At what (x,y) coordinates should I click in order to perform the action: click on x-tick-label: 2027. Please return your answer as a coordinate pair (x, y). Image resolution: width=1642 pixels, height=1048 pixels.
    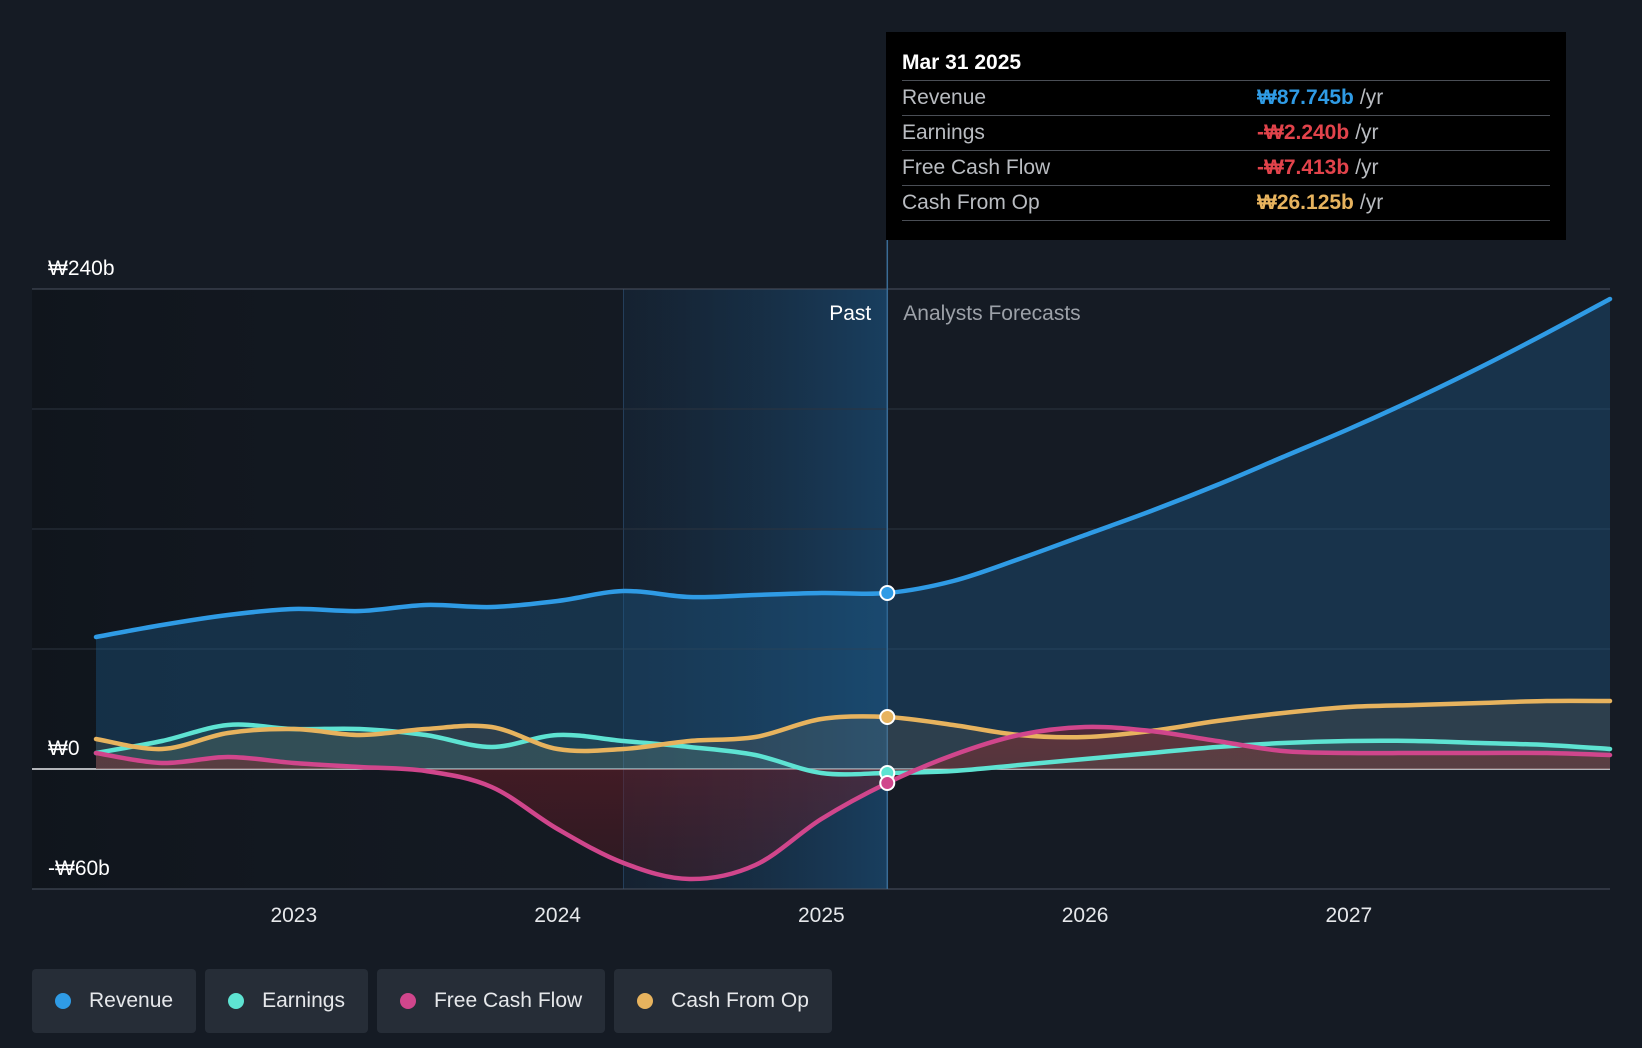
    Looking at the image, I should click on (1349, 915).